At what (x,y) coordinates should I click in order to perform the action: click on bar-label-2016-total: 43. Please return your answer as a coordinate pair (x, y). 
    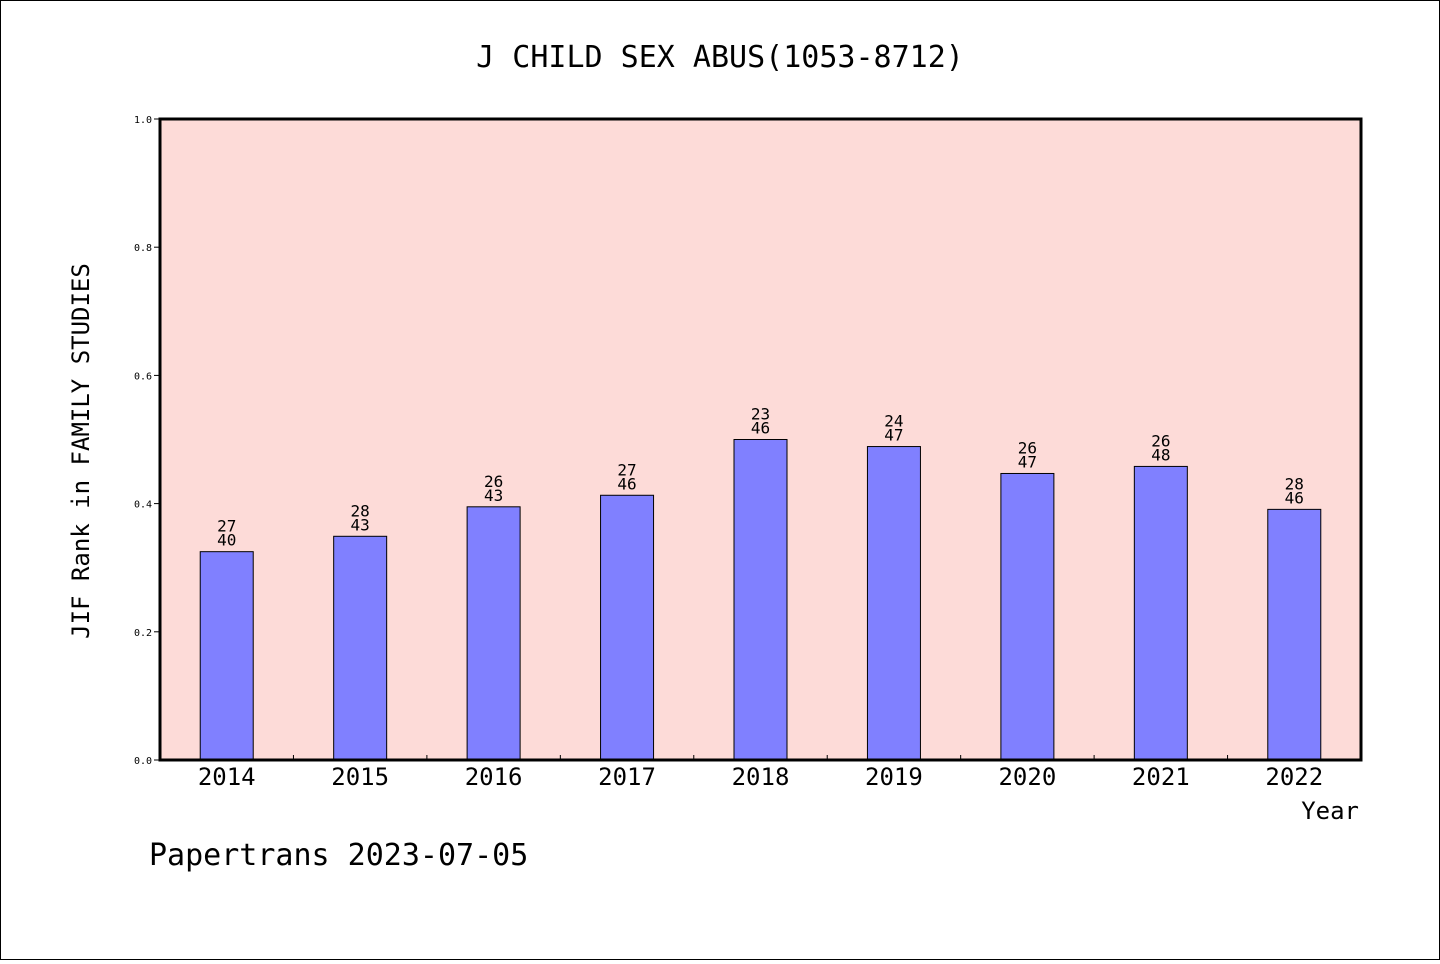
    Looking at the image, I should click on (493, 495).